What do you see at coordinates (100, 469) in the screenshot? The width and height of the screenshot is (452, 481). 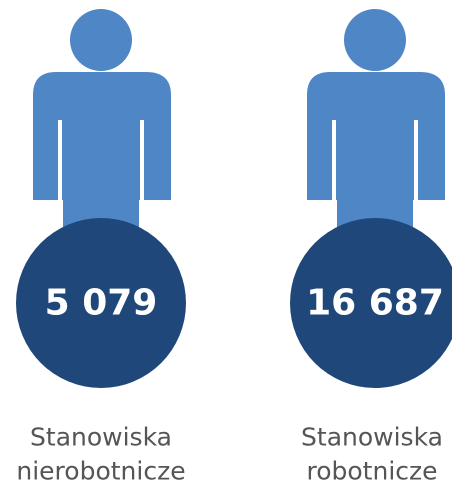 I see `label: nierobotnicze` at bounding box center [100, 469].